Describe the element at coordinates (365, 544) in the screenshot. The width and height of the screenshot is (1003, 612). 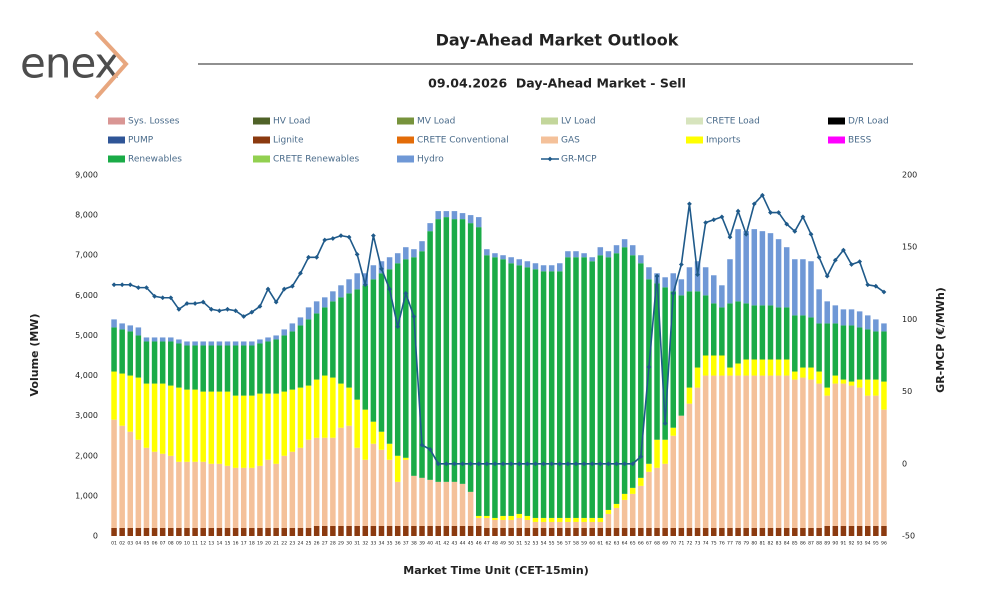
I see `x-tick-label: 32` at that location.